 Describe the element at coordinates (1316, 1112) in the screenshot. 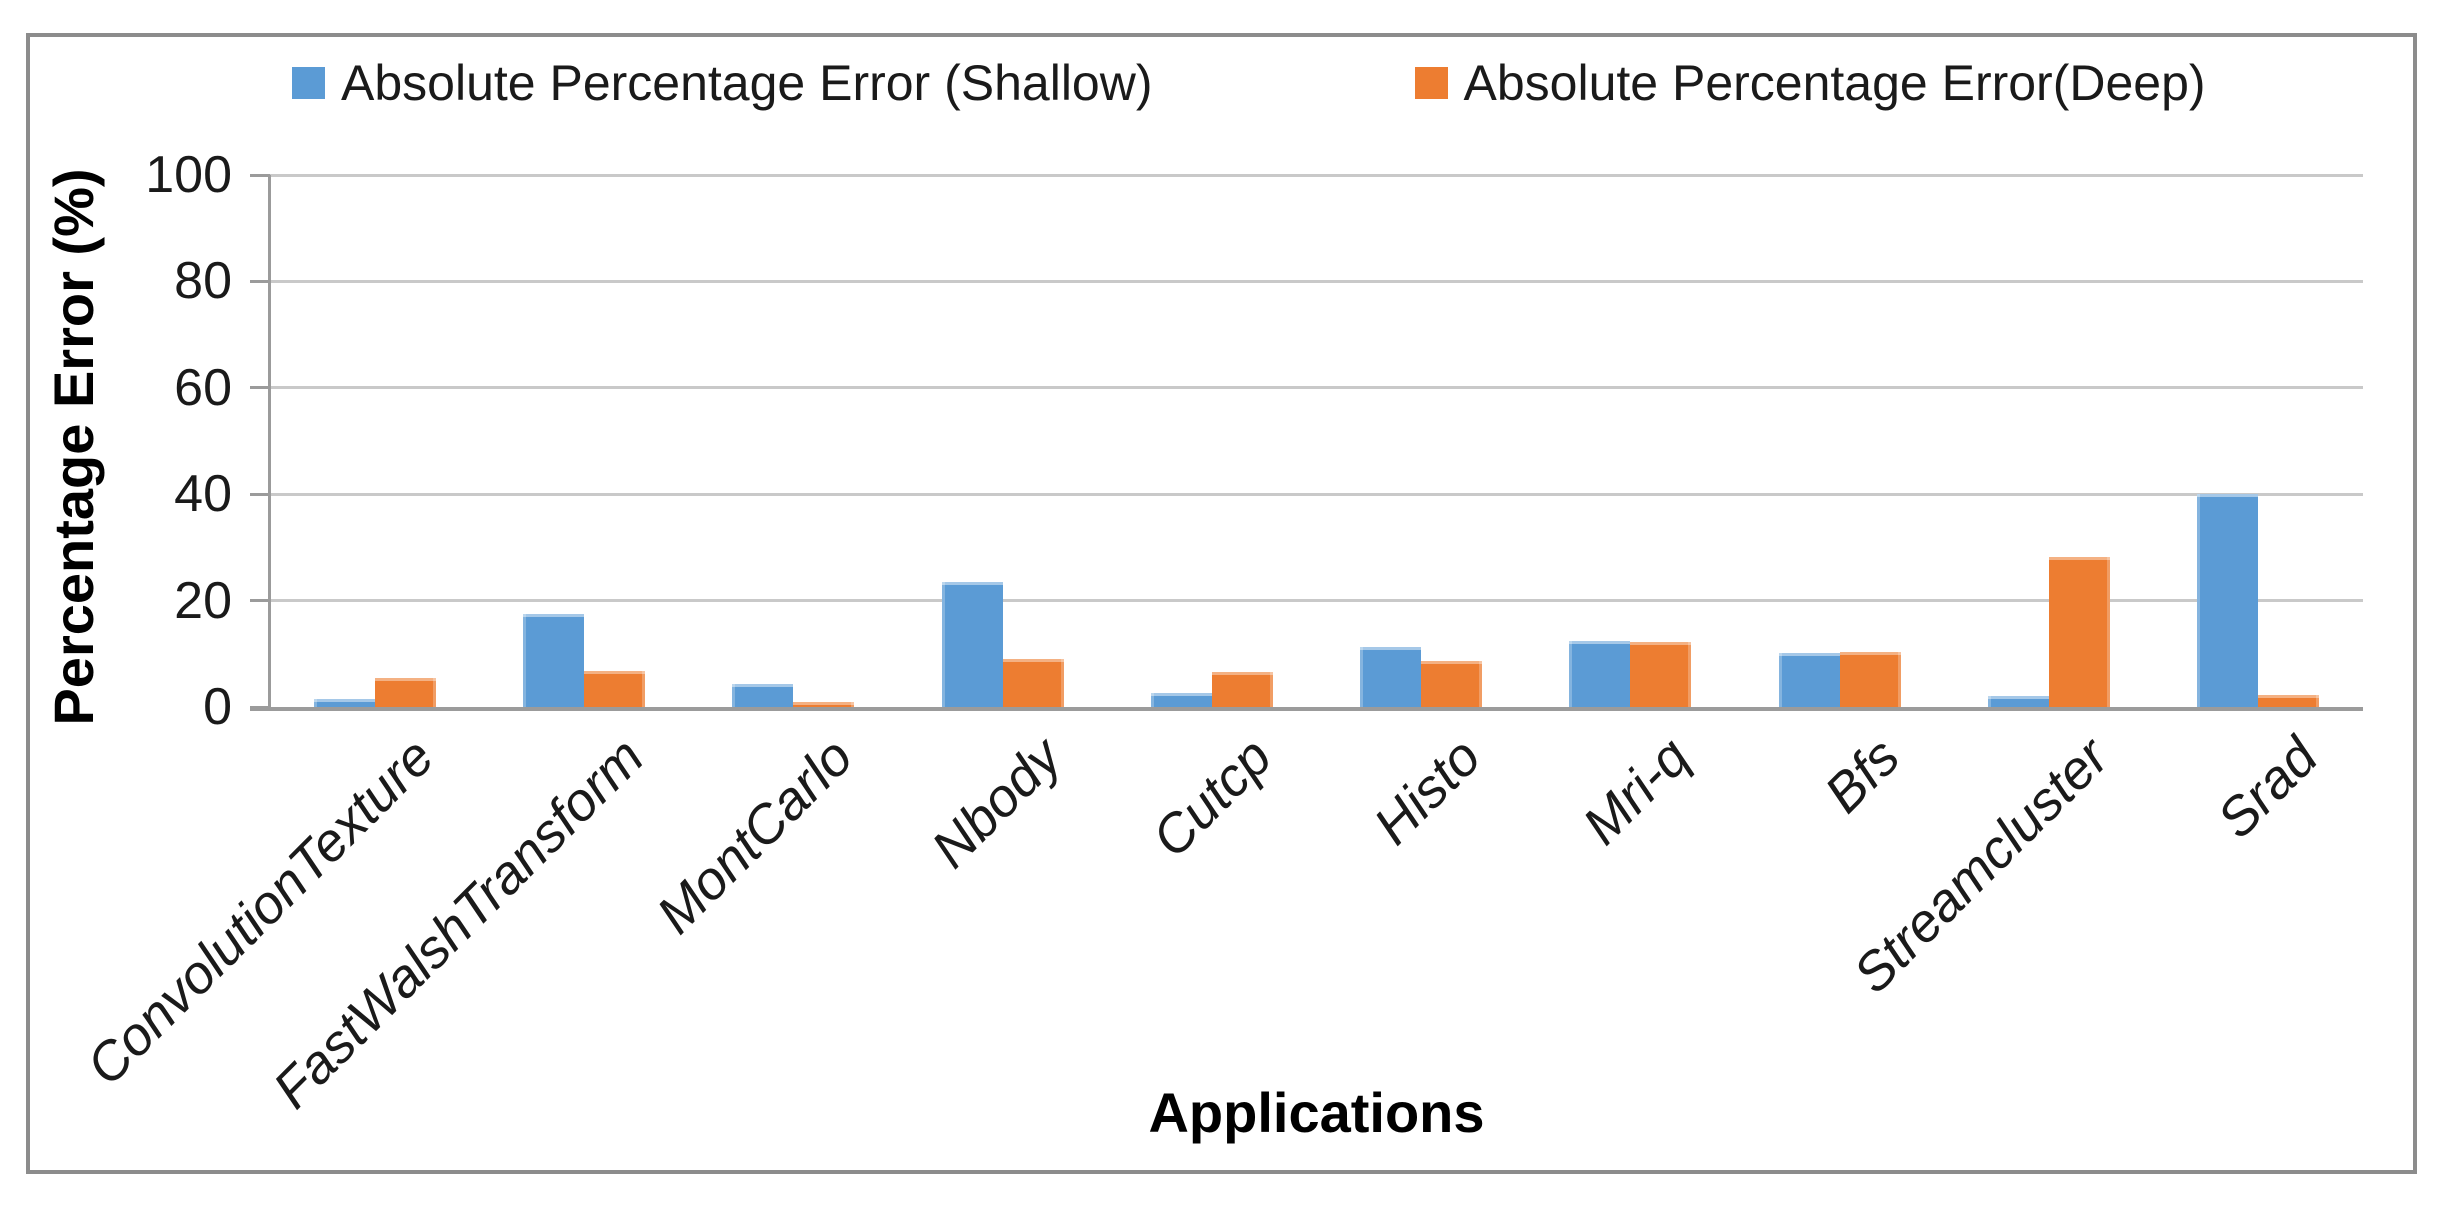

I see `x-axis-title: Applications` at that location.